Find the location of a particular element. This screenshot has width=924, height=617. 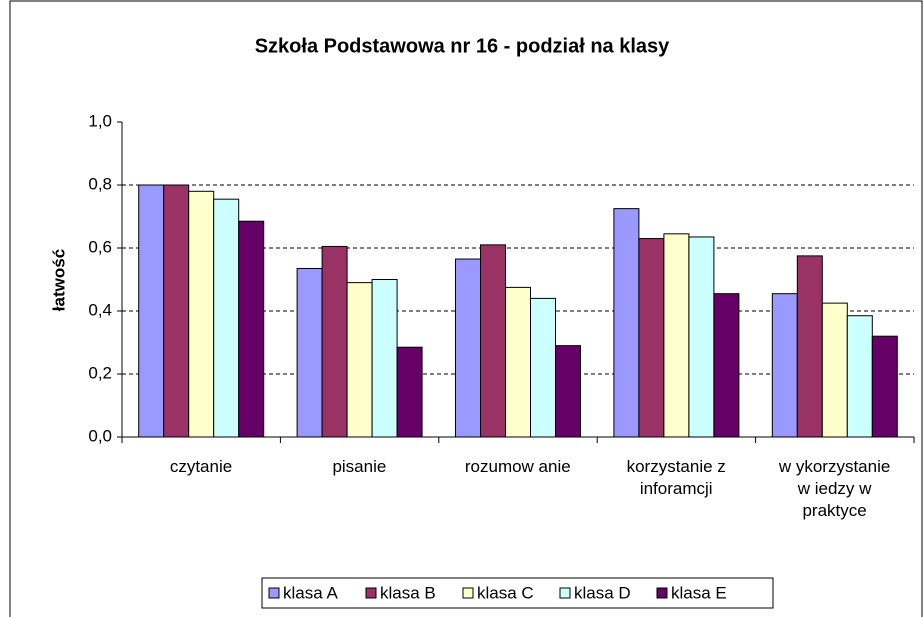

y-tick-label: 0,8 is located at coordinates (100, 183).